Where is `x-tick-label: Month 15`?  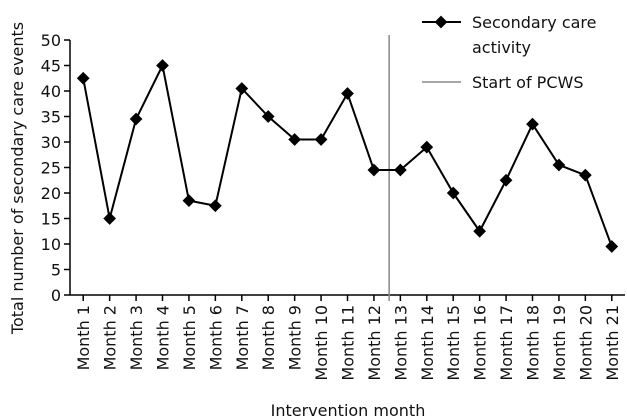
x-tick-label: Month 15 is located at coordinates (453, 343).